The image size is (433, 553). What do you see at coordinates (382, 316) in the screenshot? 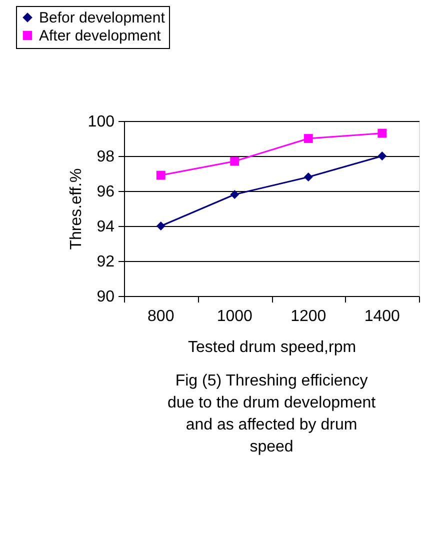
I see `x-tick-label: 1400` at bounding box center [382, 316].